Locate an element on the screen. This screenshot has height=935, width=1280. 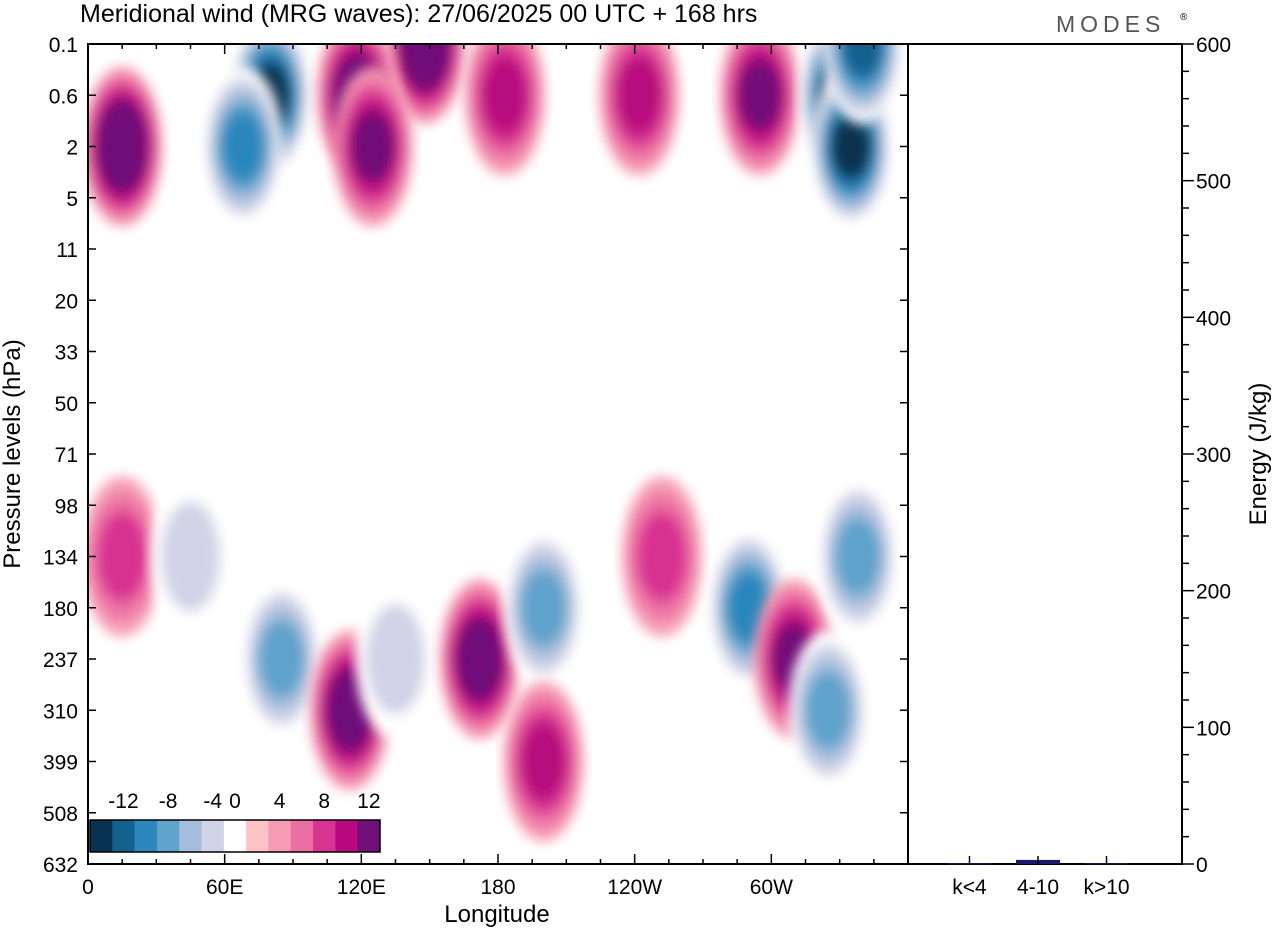
x-axis-label: Longitude is located at coordinates (496, 914).